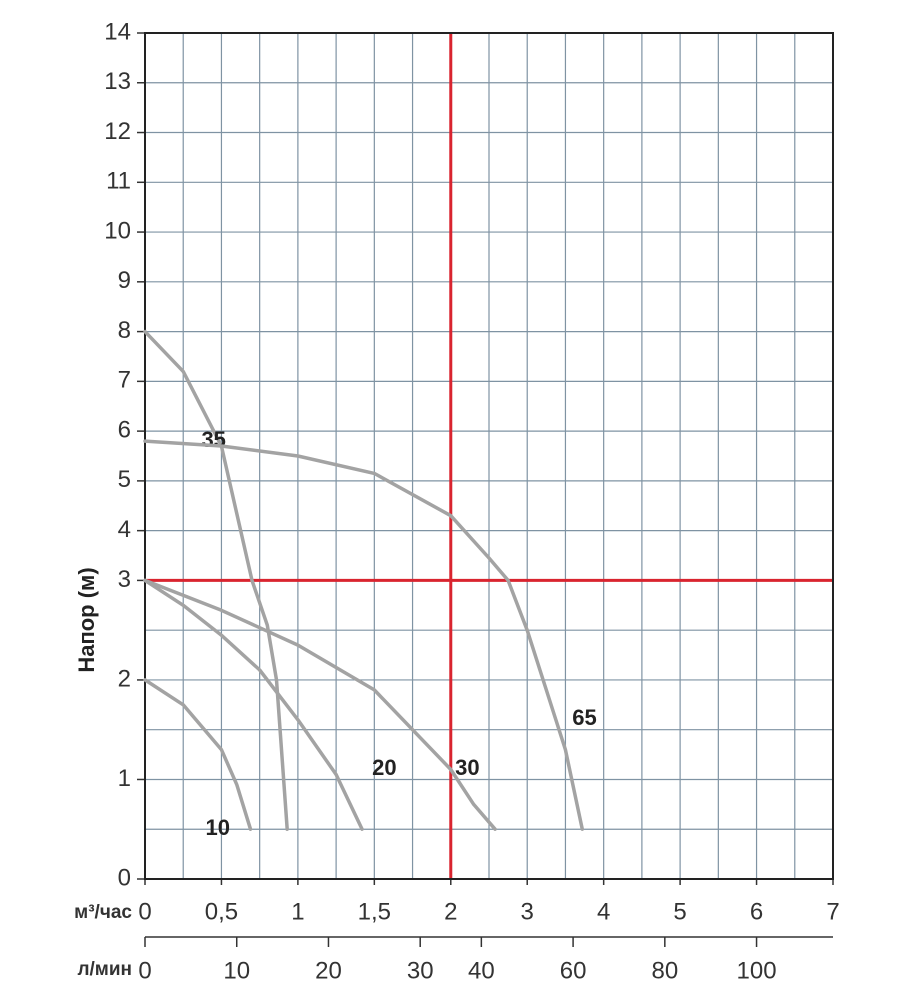 This screenshot has width=915, height=1005. Describe the element at coordinates (450, 911) in the screenshot. I see `x-tick-label: 2` at that location.